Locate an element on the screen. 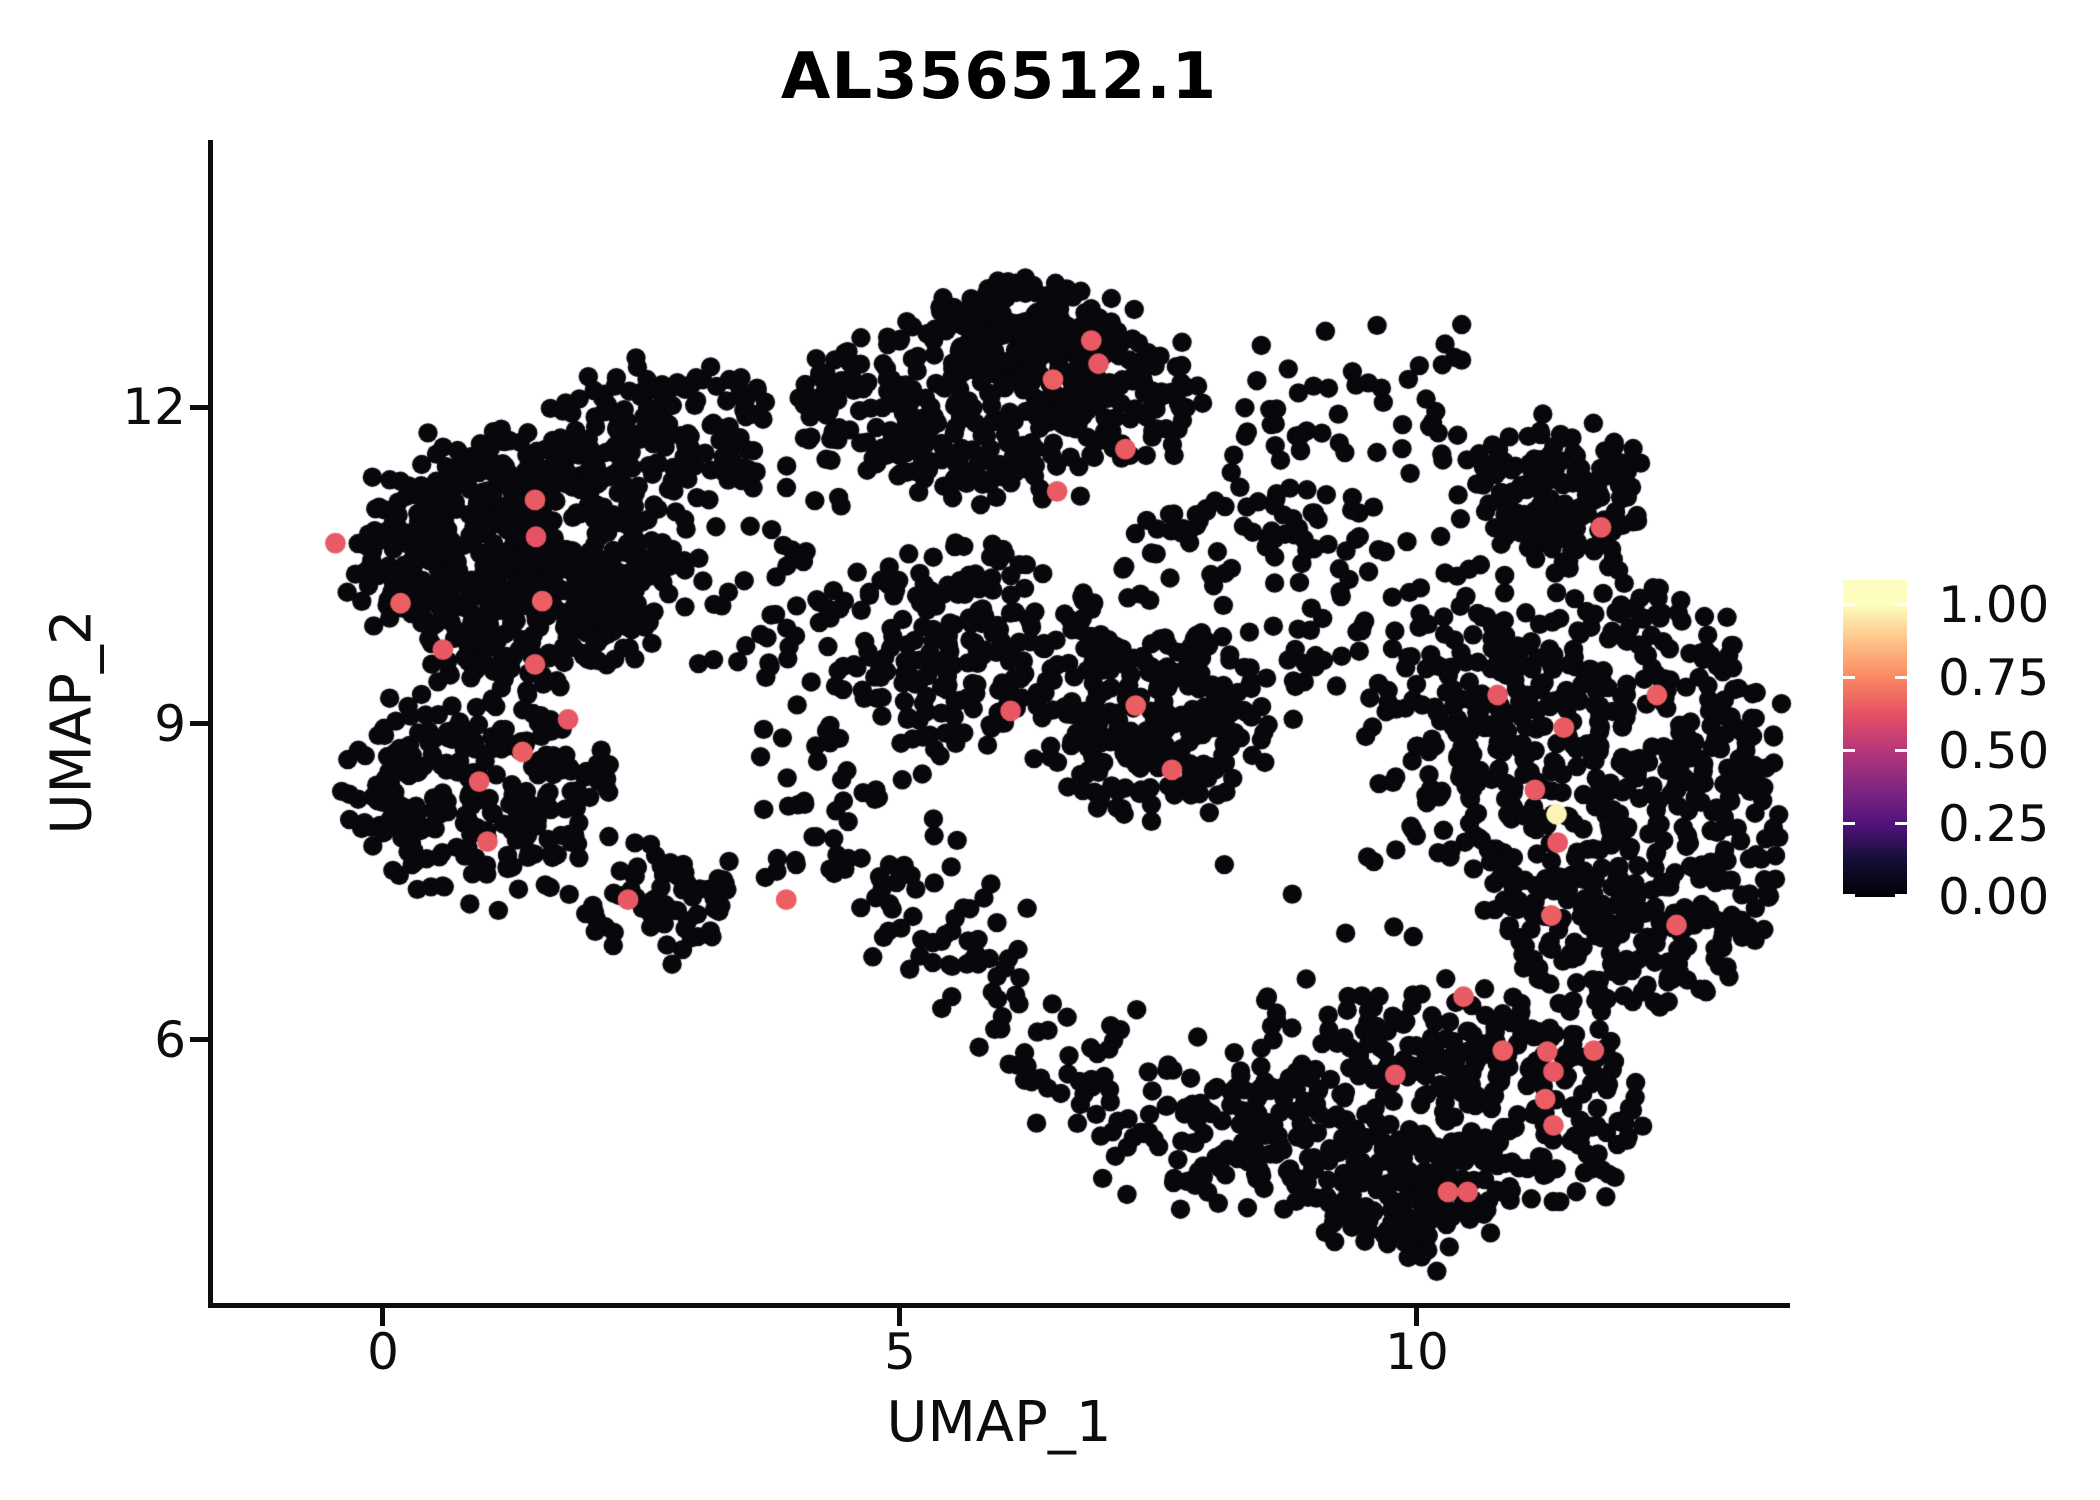  x-tick-label: 10 is located at coordinates (1417, 1352).